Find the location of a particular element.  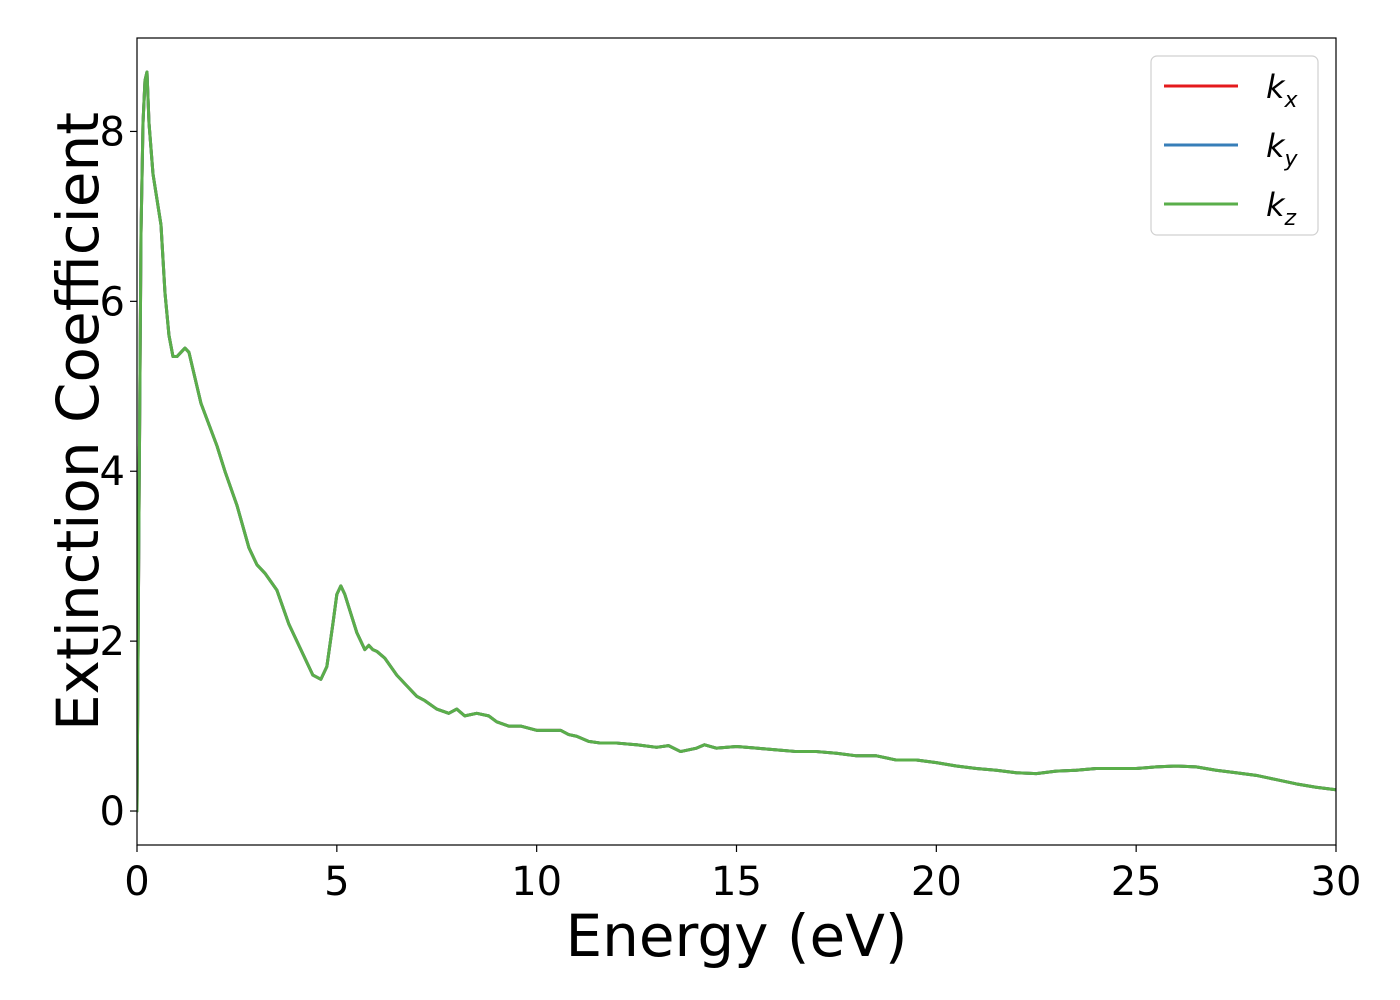

legend-label-ky: ky is located at coordinates (1282, 149).